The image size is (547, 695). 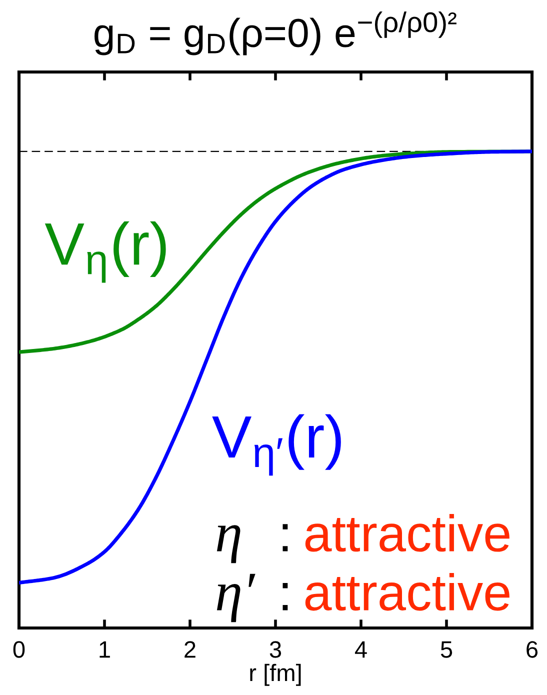 I want to click on x-tick-label: 5, so click(x=446, y=649).